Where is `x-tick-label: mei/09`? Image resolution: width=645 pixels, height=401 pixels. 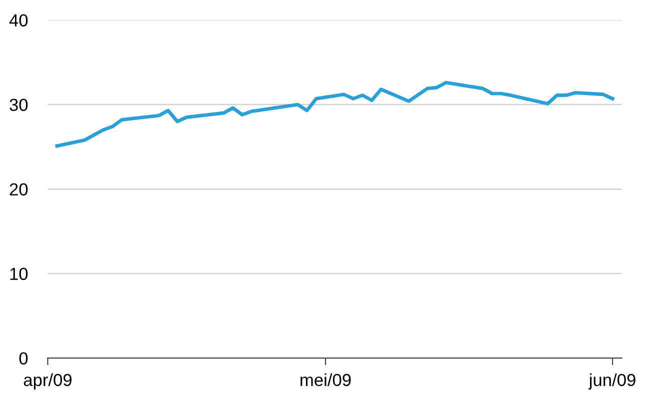 x-tick-label: mei/09 is located at coordinates (325, 379).